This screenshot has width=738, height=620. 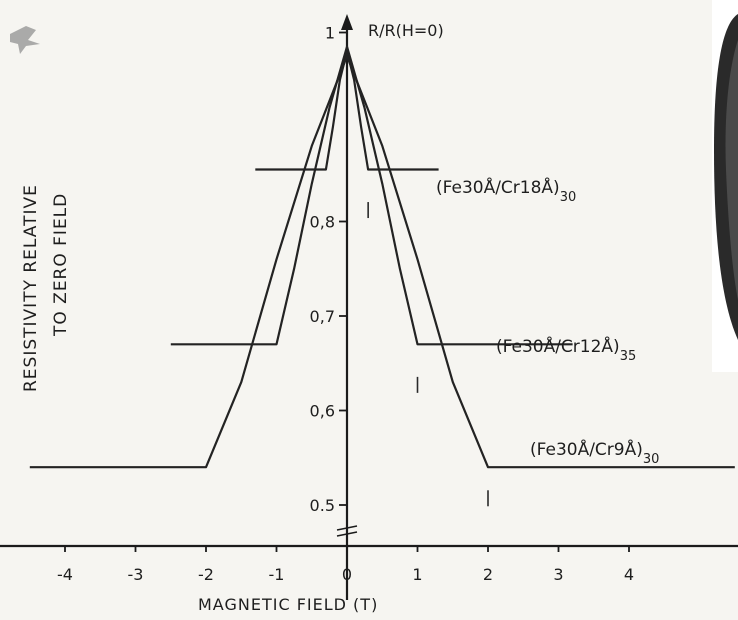 What do you see at coordinates (65, 574) in the screenshot?
I see `x-tick-label: -4` at bounding box center [65, 574].